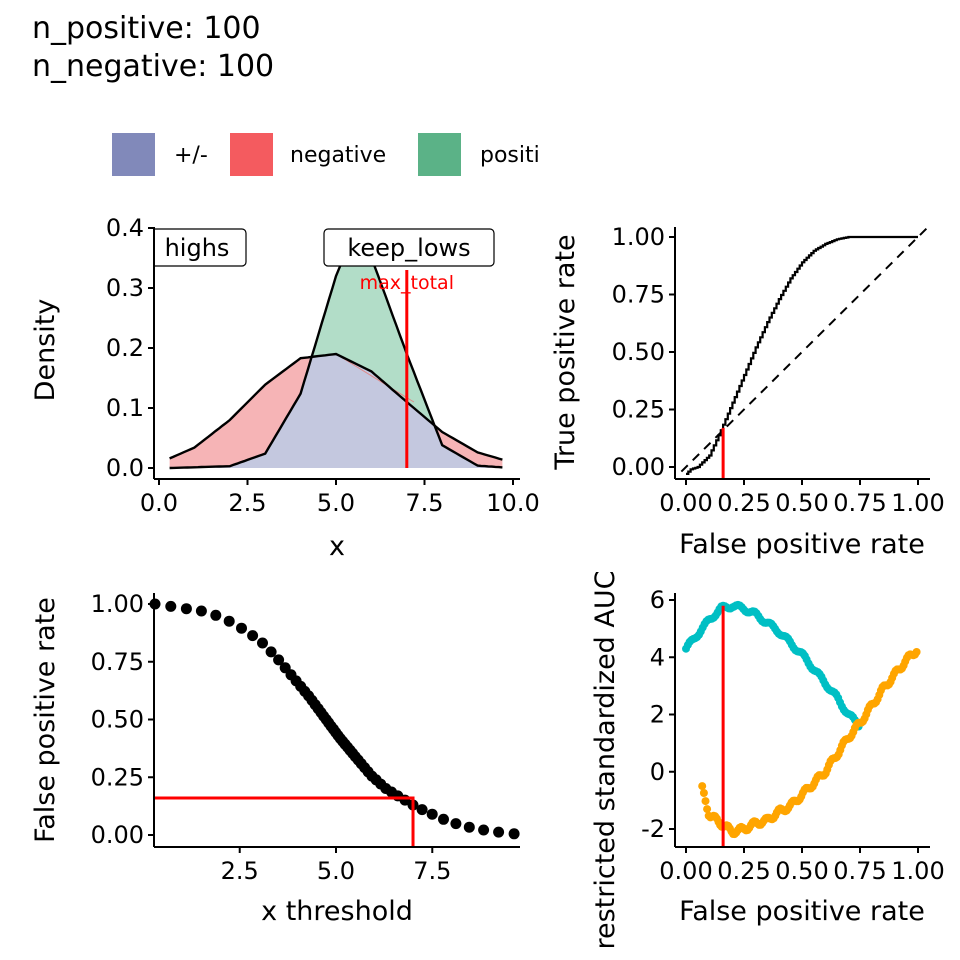 The width and height of the screenshot is (960, 960). I want to click on legend-swatch-positive, so click(439, 154).